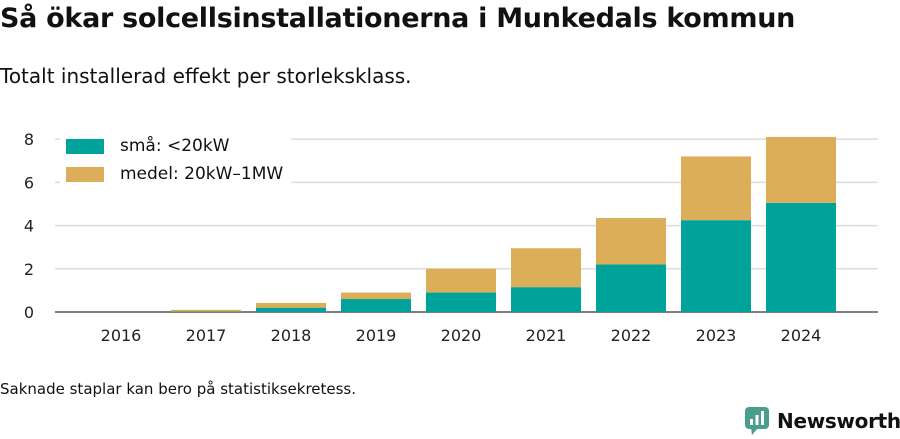 Image resolution: width=900 pixels, height=439 pixels. I want to click on bar-segment-small-2018, so click(291, 309).